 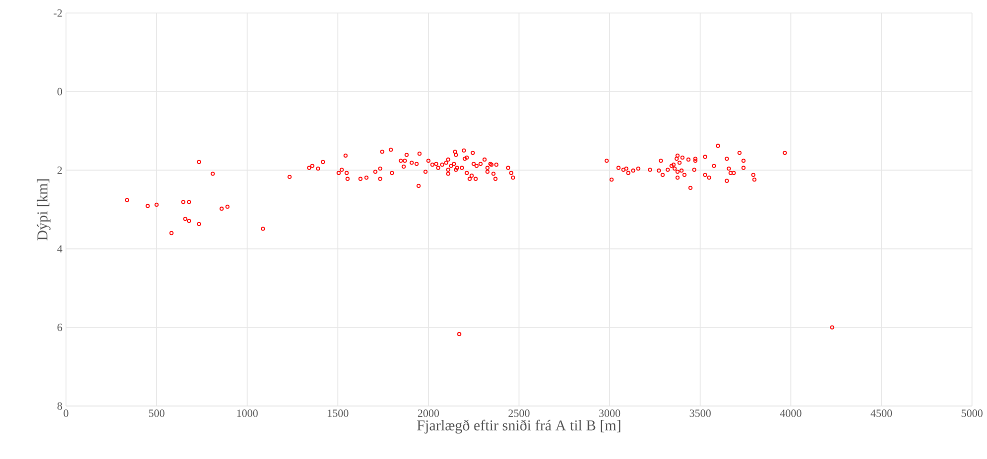 What do you see at coordinates (338, 413) in the screenshot?
I see `x-tick-label: 1500` at bounding box center [338, 413].